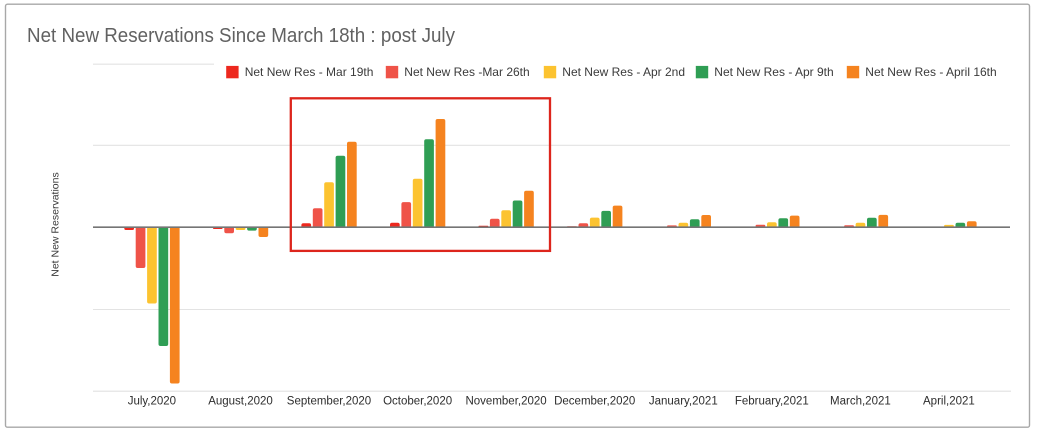 The height and width of the screenshot is (433, 1037). I want to click on svg-text: July,2020, so click(152, 402).